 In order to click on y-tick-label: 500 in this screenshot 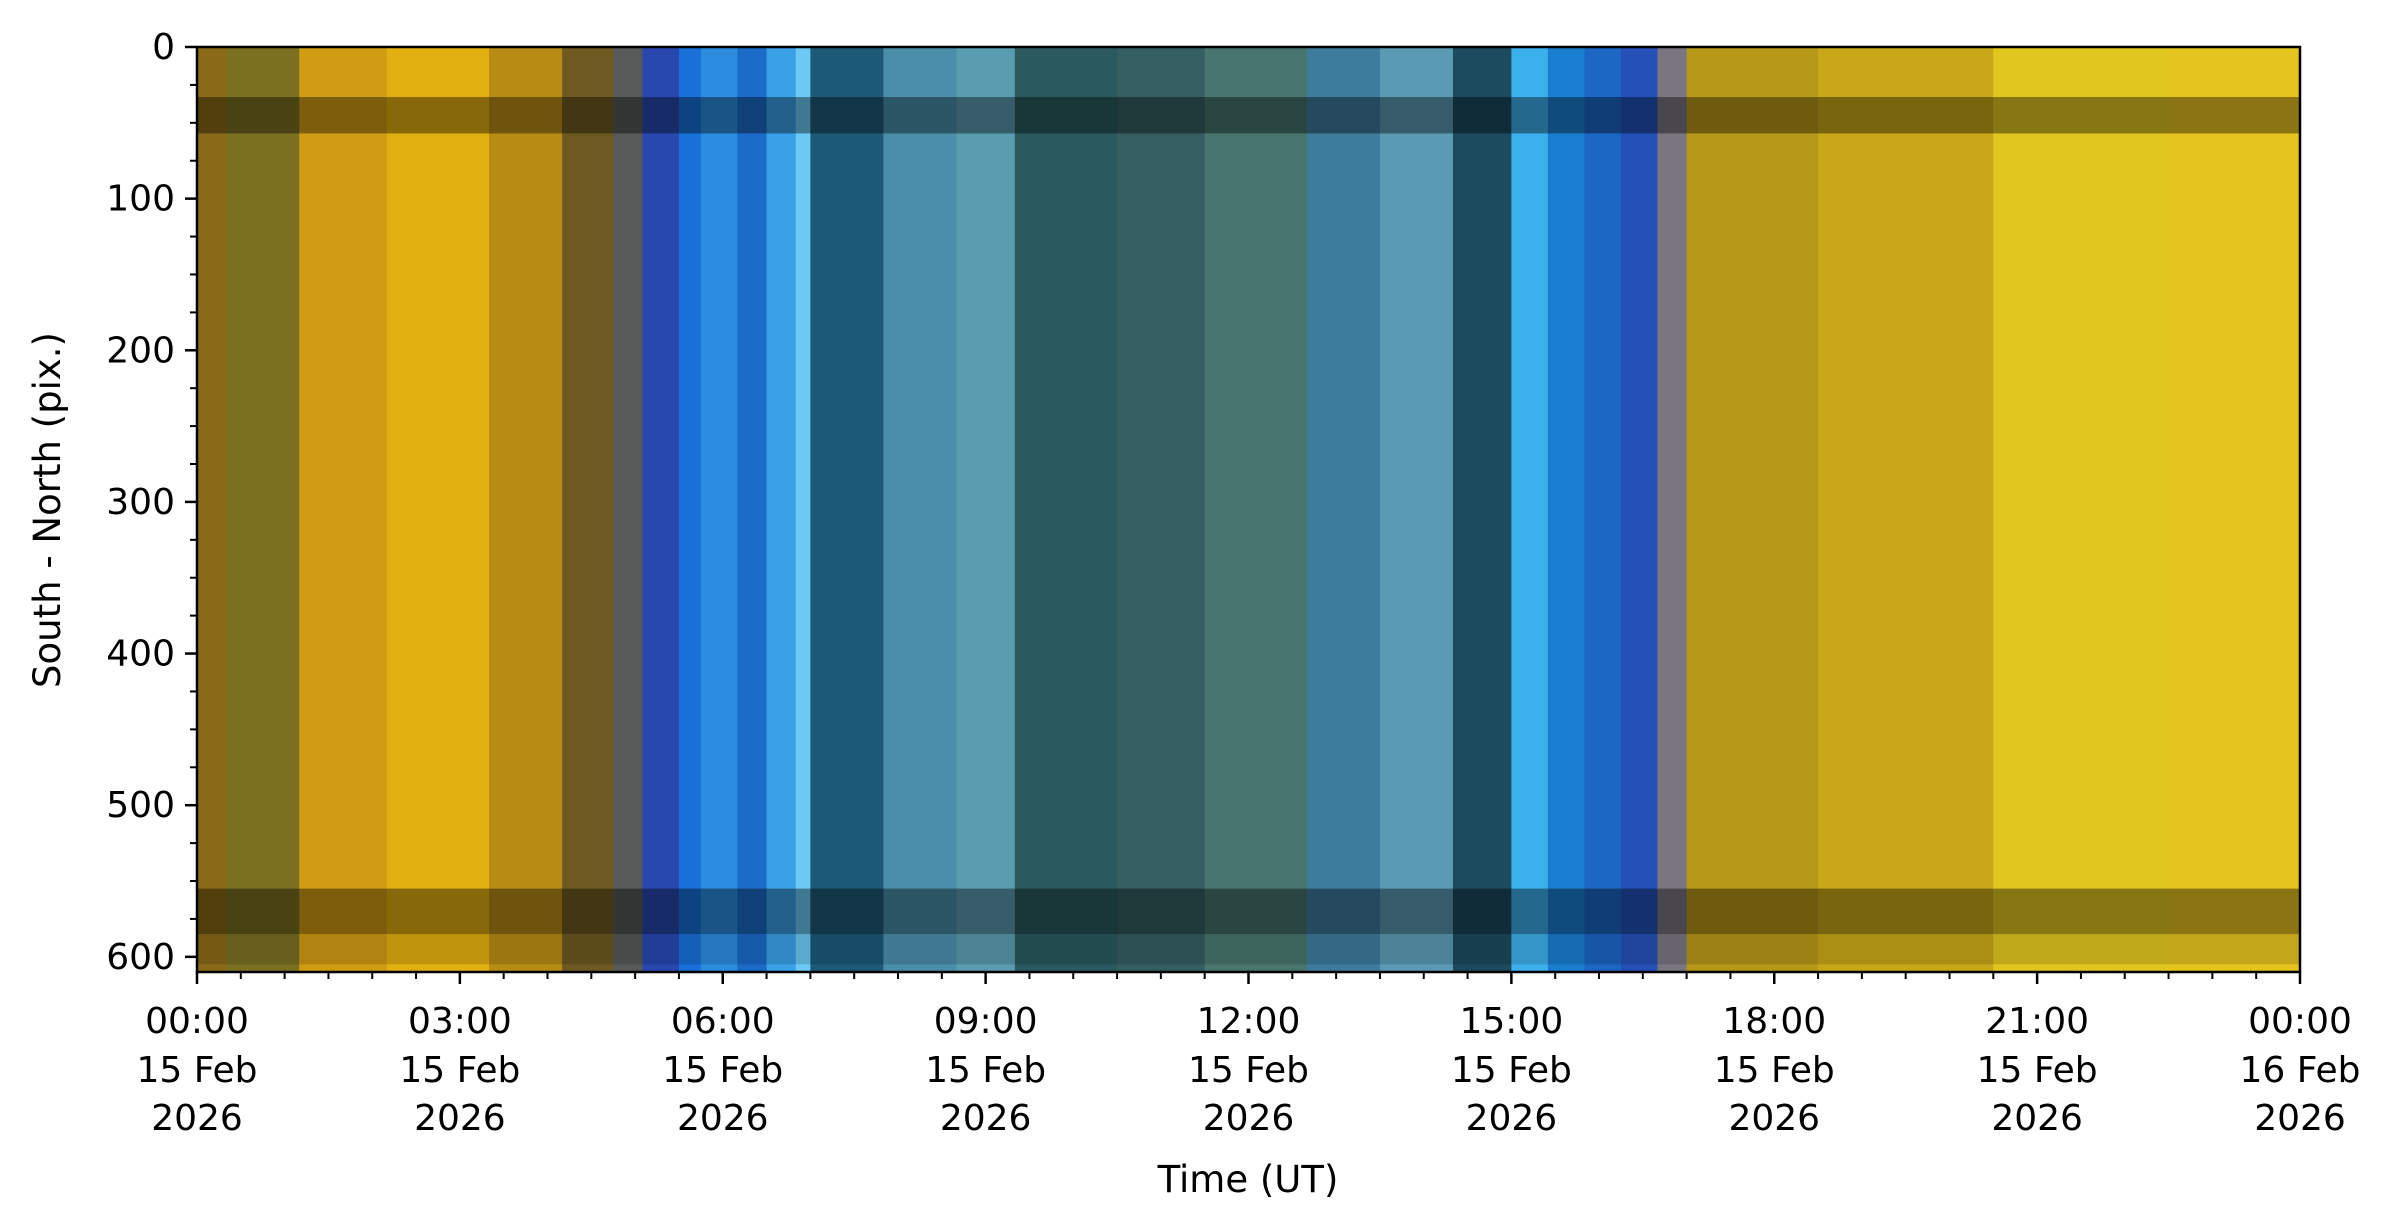, I will do `click(140, 805)`.